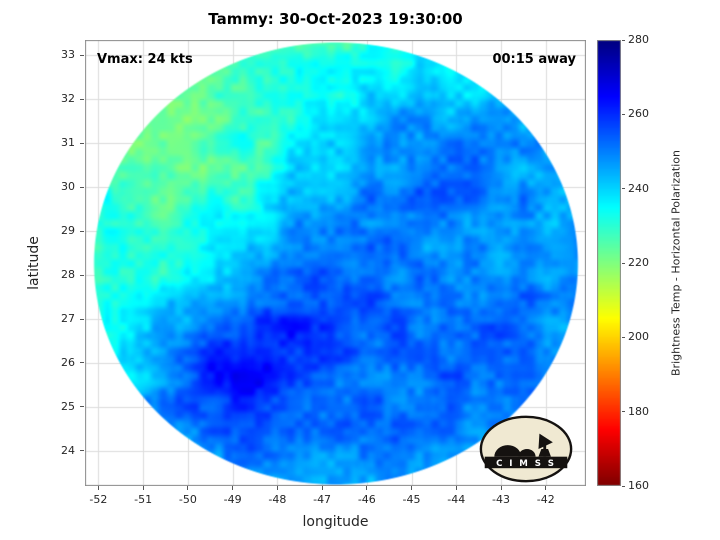 Image resolution: width=720 pixels, height=540 pixels. I want to click on colorbar-tick-label: 180, so click(638, 411).